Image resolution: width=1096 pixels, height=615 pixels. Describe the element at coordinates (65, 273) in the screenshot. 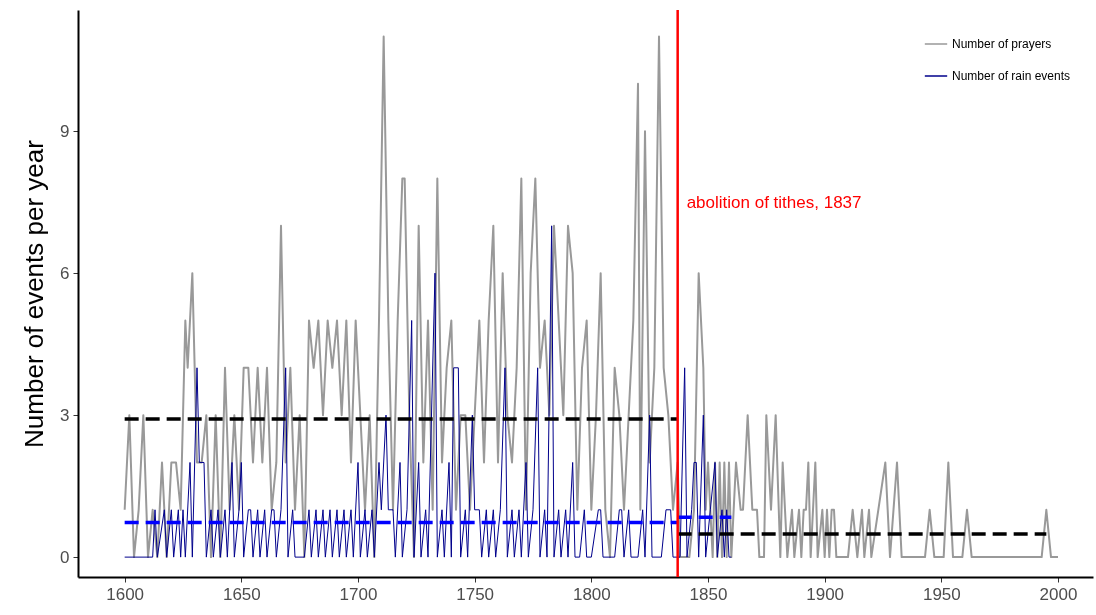

I see `y-tick-label: 6` at that location.